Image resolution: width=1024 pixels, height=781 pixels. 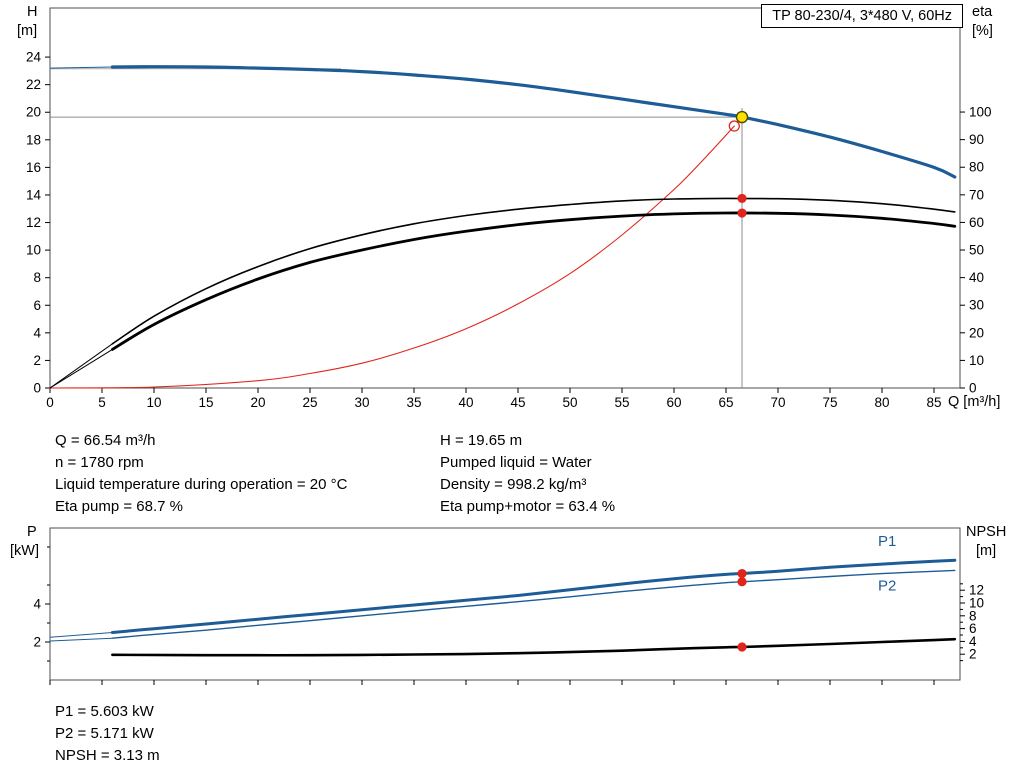 I want to click on left-tick-label: 0, so click(x=37, y=388).